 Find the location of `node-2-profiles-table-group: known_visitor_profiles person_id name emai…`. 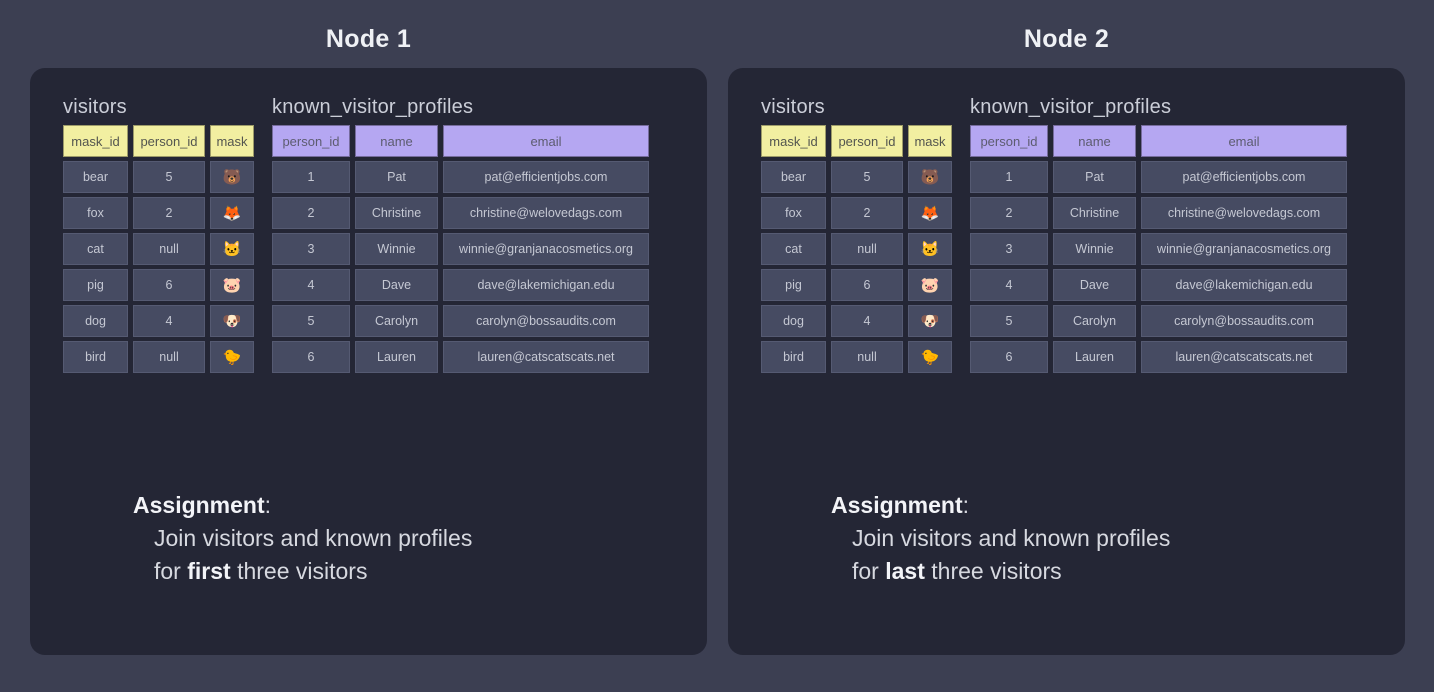

node-2-profiles-table-group: known_visitor_profiles person_id name emai… is located at coordinates (1158, 234).